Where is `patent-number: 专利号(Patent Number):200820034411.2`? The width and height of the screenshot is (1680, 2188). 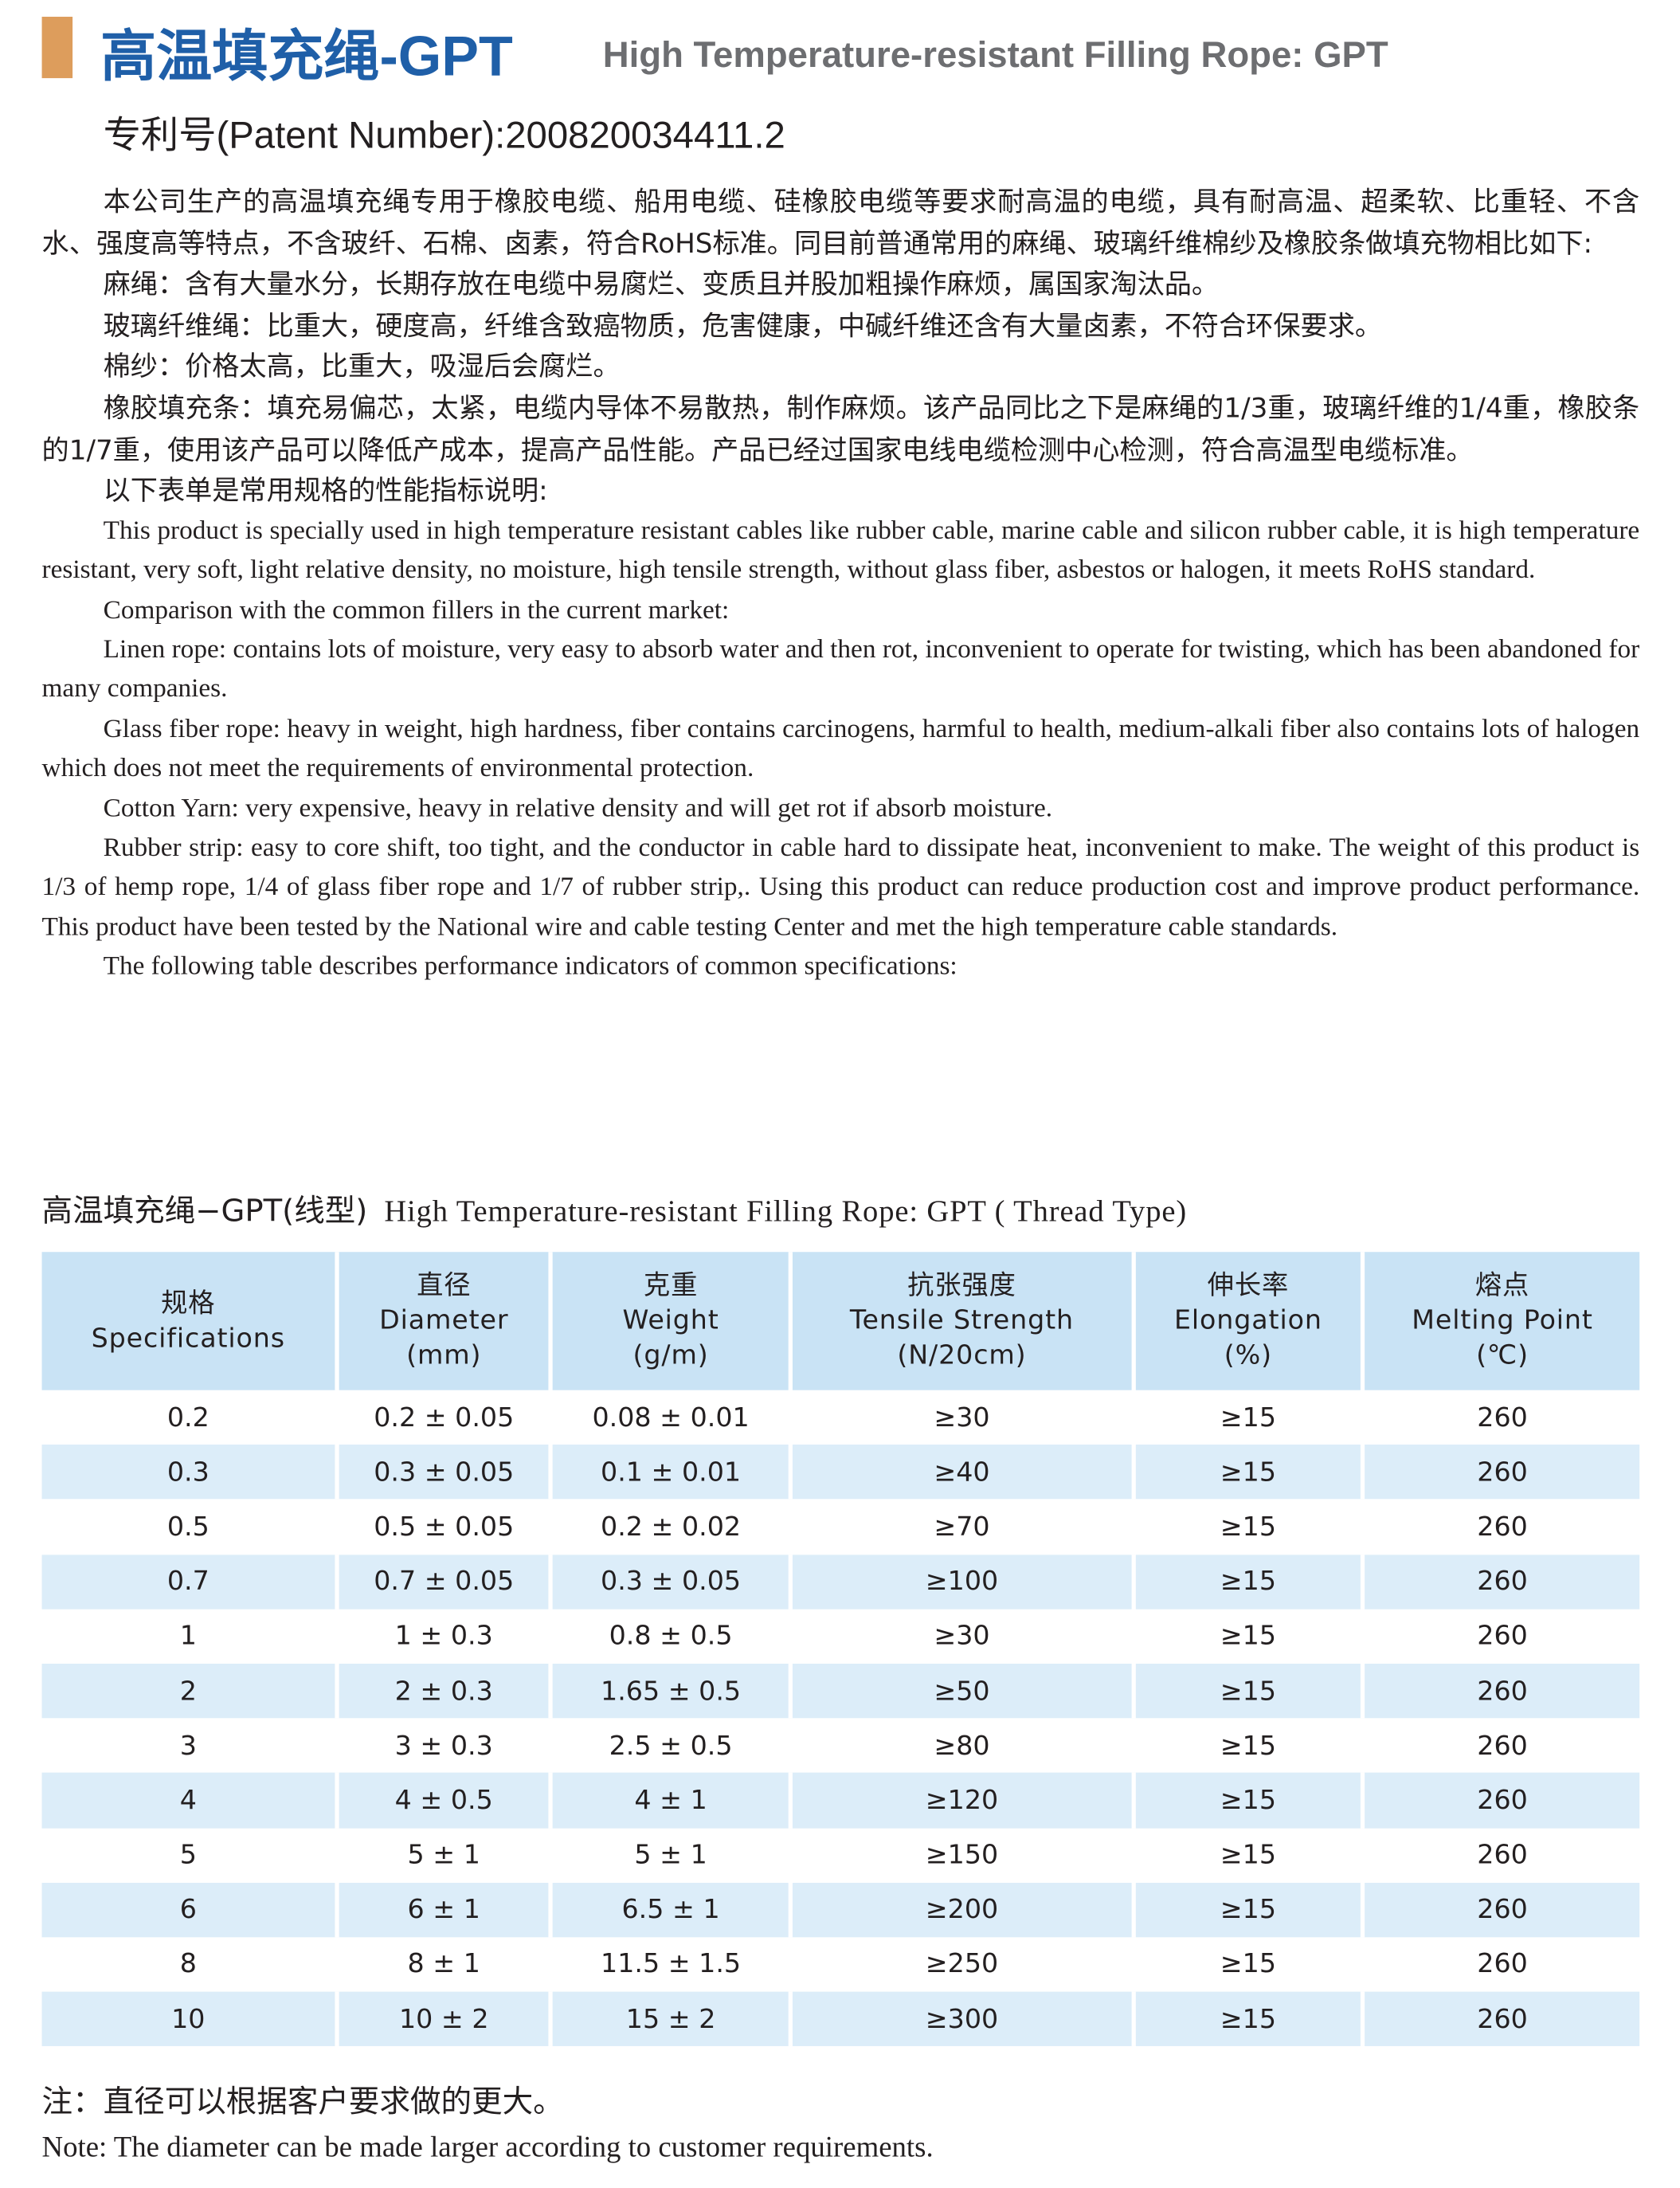
patent-number: 专利号(Patent Number):200820034411.2 is located at coordinates (444, 135).